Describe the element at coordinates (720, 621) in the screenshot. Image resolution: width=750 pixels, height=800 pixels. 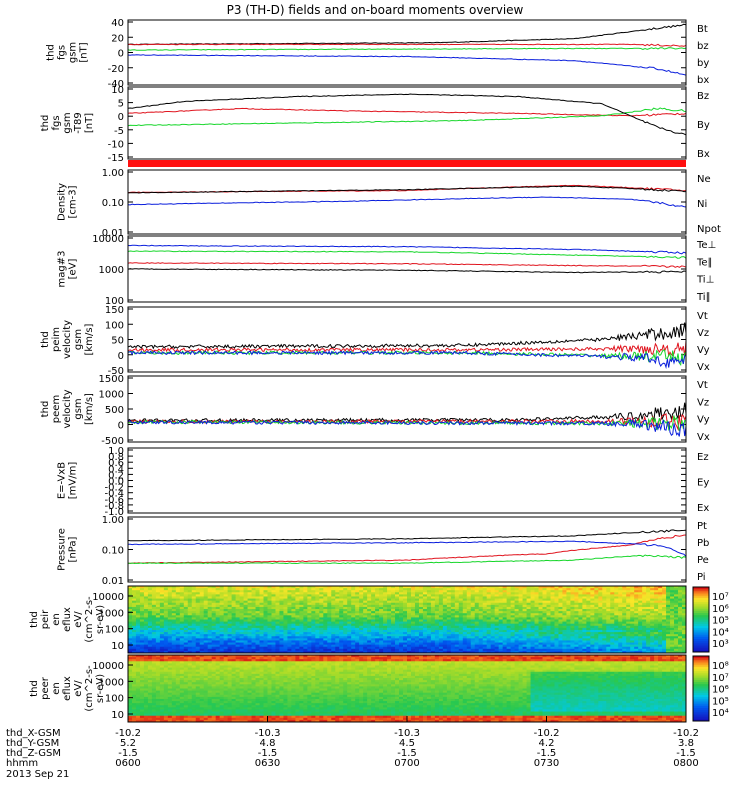
I see `colorbar-tick-label: 10⁵` at that location.